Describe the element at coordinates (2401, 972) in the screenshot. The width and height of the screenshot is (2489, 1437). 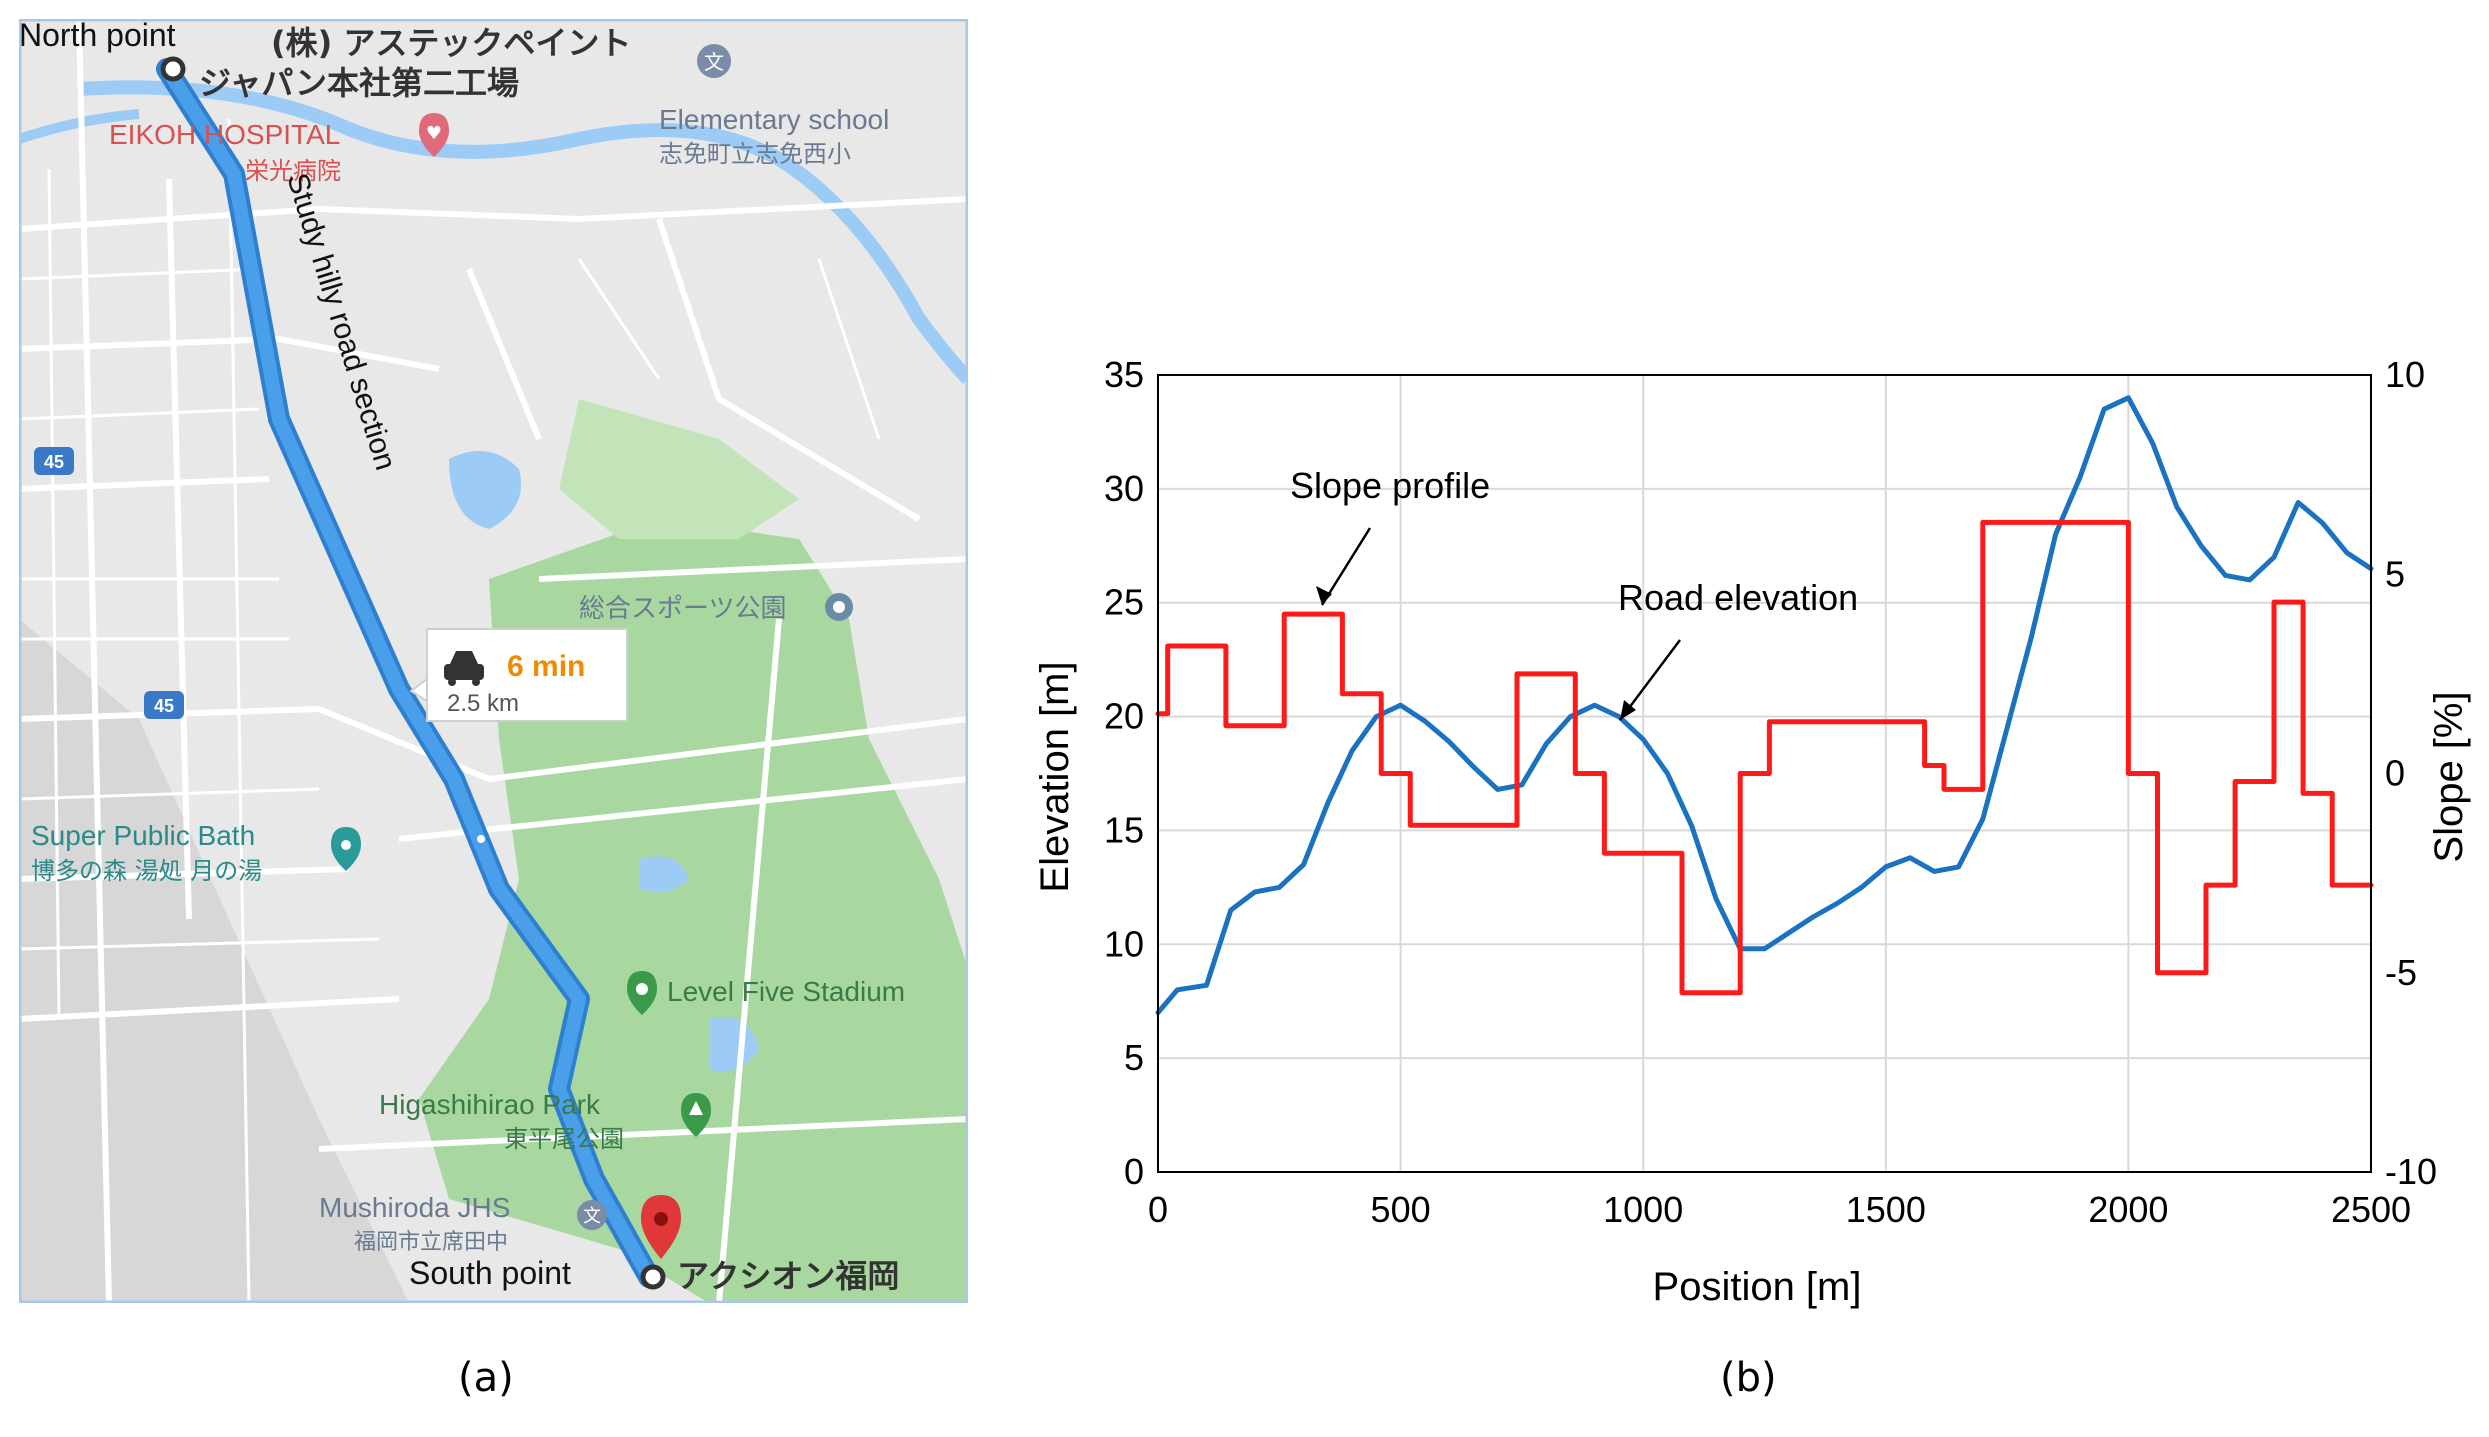
I see `y2-tick-label: -5` at that location.